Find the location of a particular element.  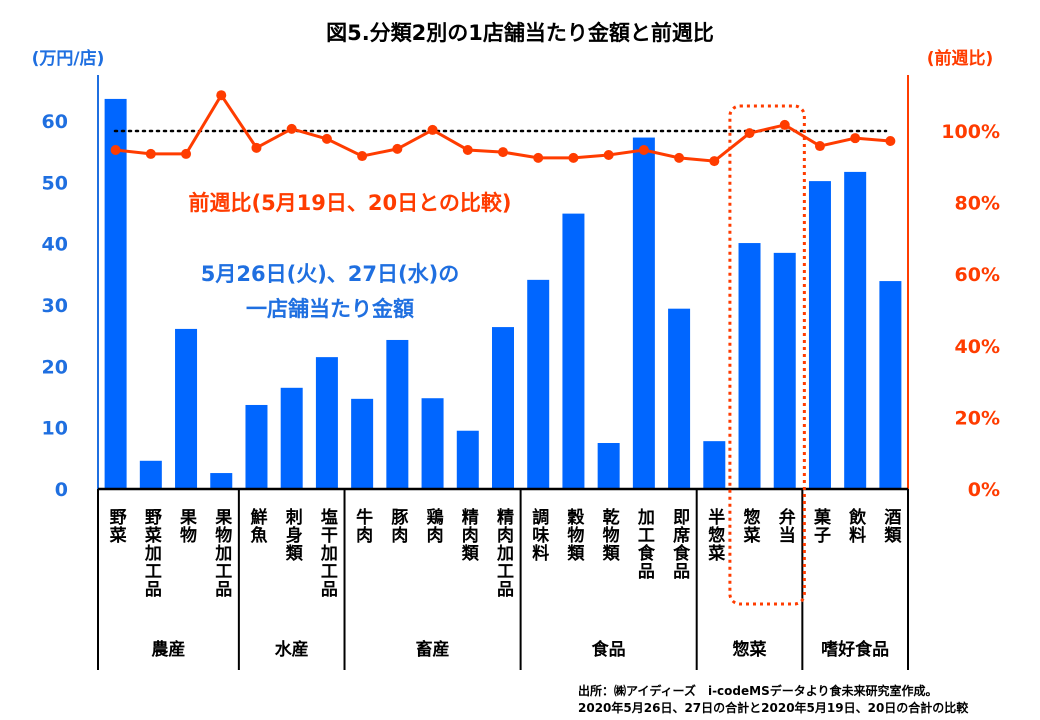

y2-tick-label: 40% is located at coordinates (977, 347).